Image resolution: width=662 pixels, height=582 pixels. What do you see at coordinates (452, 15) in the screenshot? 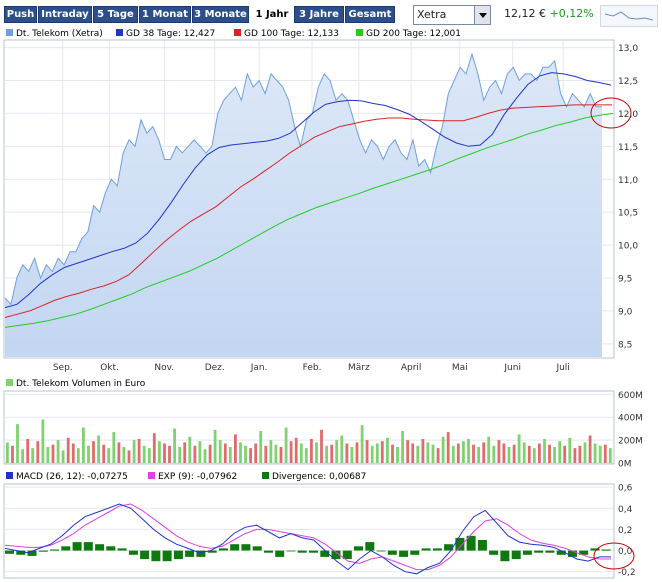
I see `exchange-select: Xetra` at bounding box center [452, 15].